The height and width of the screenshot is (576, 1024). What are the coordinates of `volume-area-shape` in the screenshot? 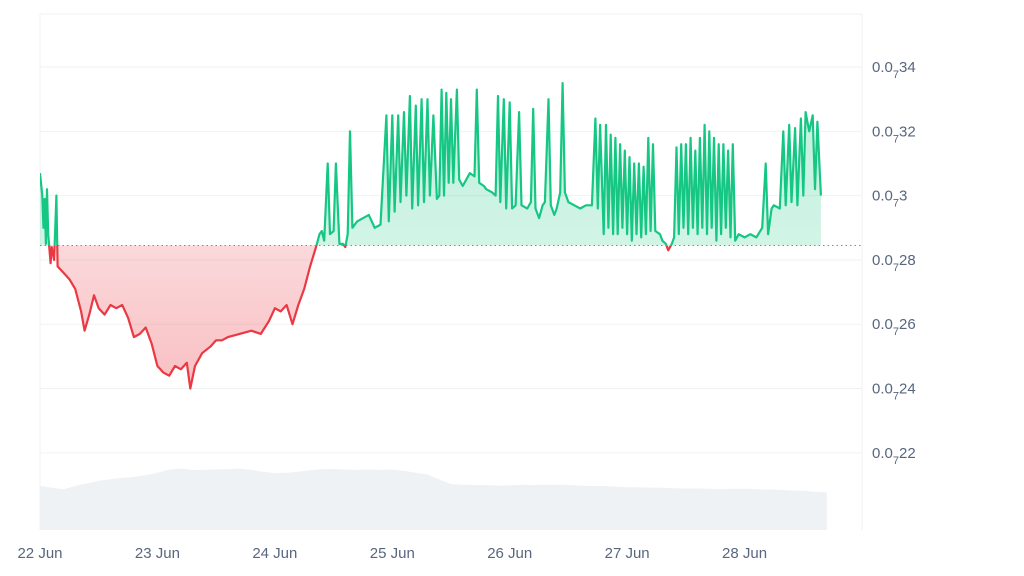 It's located at (433, 499).